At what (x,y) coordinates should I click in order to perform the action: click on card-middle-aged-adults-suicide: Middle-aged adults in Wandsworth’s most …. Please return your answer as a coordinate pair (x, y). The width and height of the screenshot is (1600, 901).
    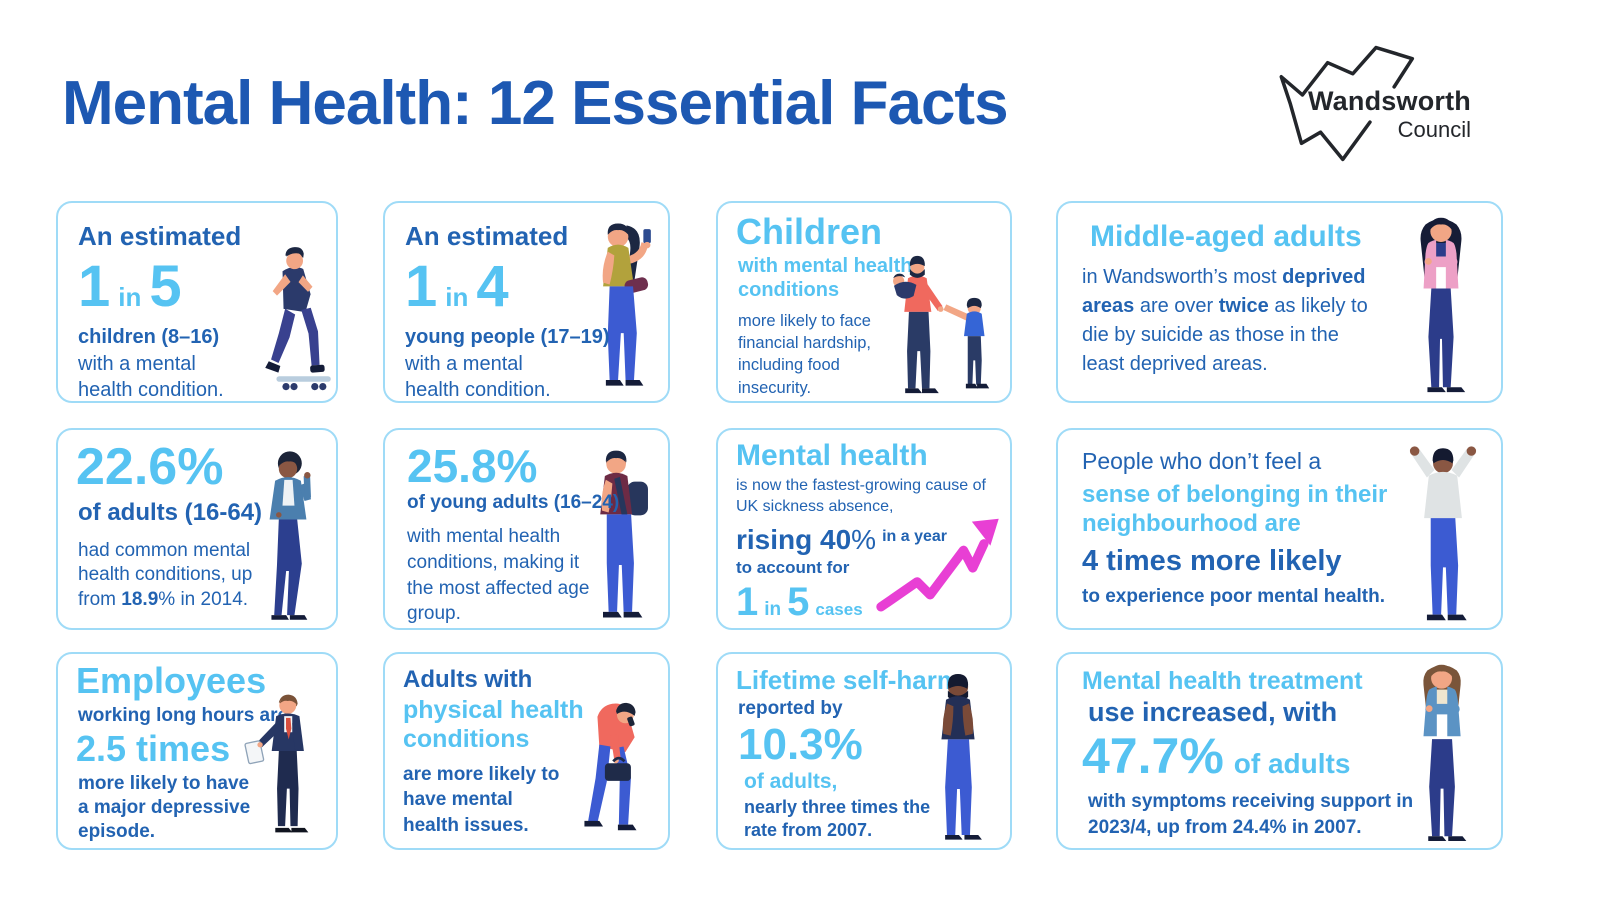
    Looking at the image, I should click on (1279, 302).